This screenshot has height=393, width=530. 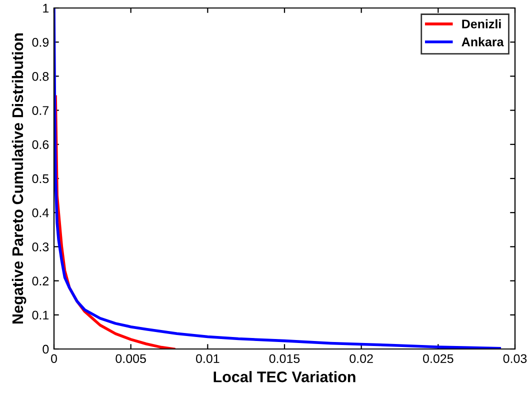 What do you see at coordinates (19, 178) in the screenshot?
I see `y-axis-title: Negative Pareto Cumulative Distribution` at bounding box center [19, 178].